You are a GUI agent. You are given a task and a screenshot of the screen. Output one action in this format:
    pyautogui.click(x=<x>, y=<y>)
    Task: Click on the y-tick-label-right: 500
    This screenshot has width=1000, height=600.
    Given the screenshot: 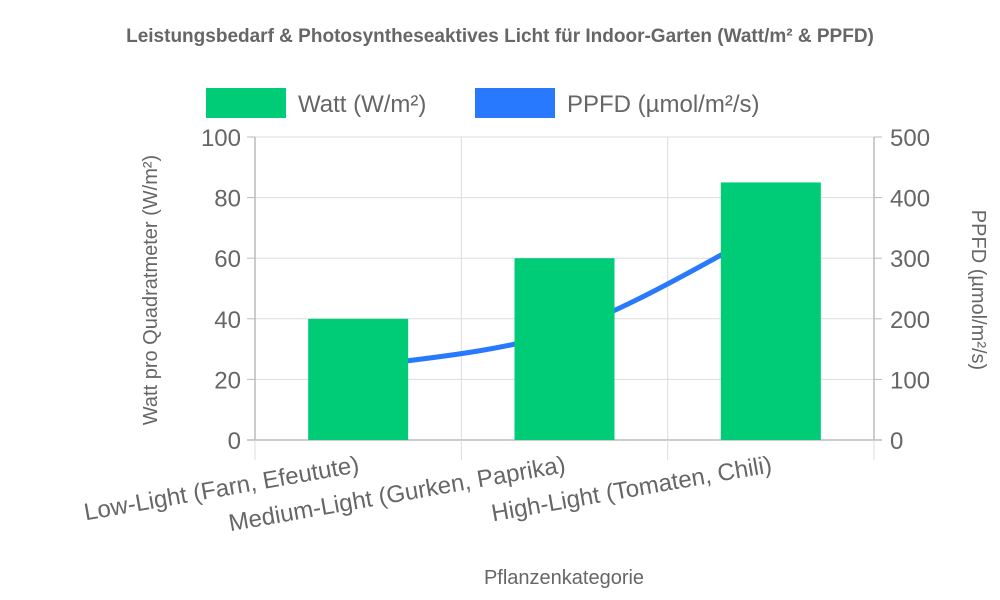 What is the action you would take?
    pyautogui.click(x=910, y=138)
    